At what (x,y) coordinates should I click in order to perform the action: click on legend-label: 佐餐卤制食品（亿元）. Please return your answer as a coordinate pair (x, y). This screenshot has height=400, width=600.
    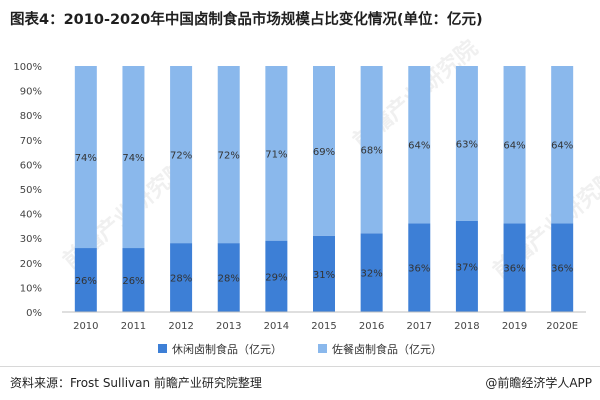
    Looking at the image, I should click on (387, 349).